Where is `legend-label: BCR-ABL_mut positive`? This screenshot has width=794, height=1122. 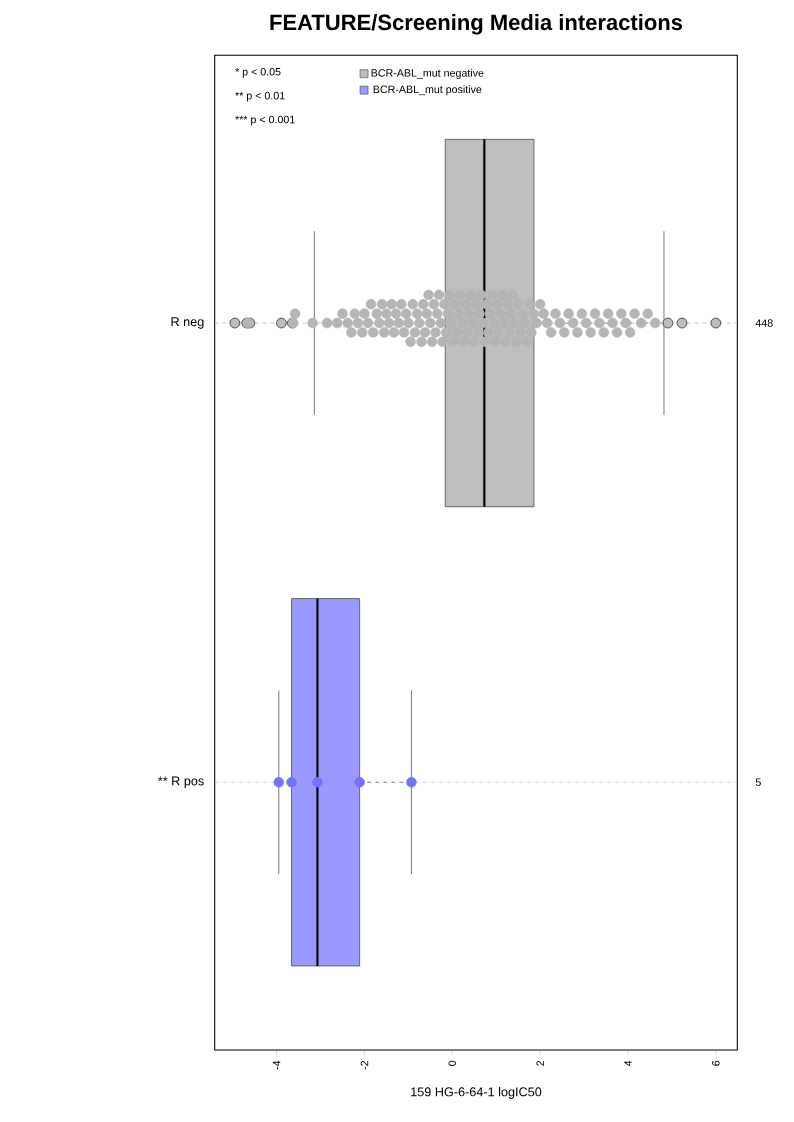 legend-label: BCR-ABL_mut positive is located at coordinates (427, 90).